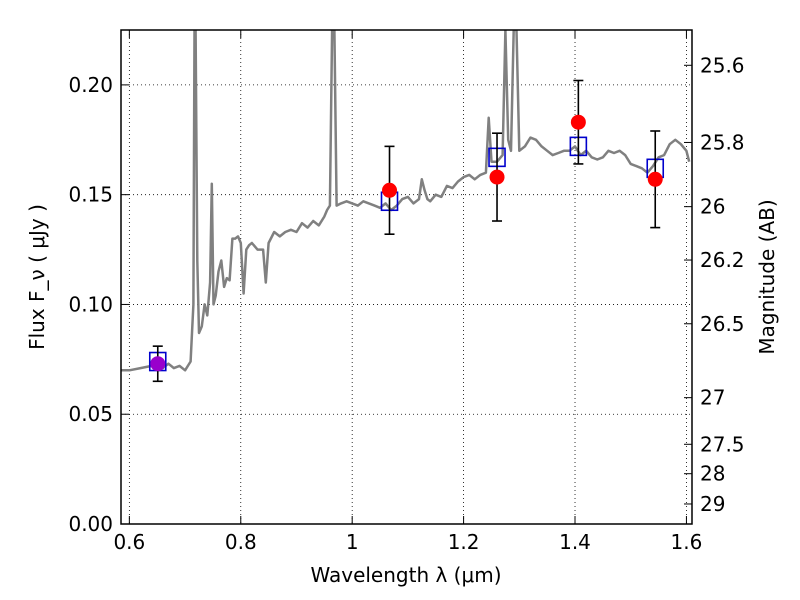  I want to click on mag-tick-label: 25.8, so click(722, 142).